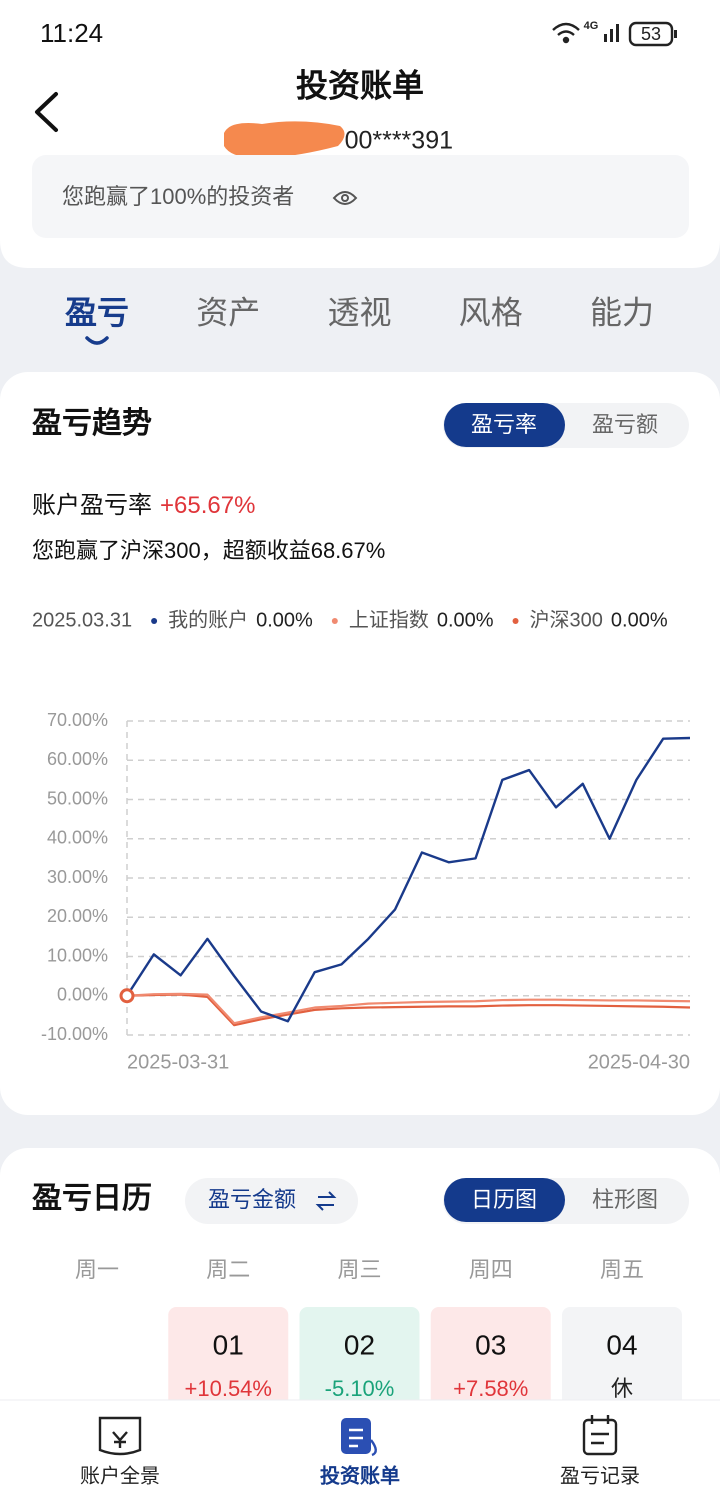 This screenshot has width=720, height=1496. Describe the element at coordinates (622, 1269) in the screenshot. I see `weekday: 周五` at that location.